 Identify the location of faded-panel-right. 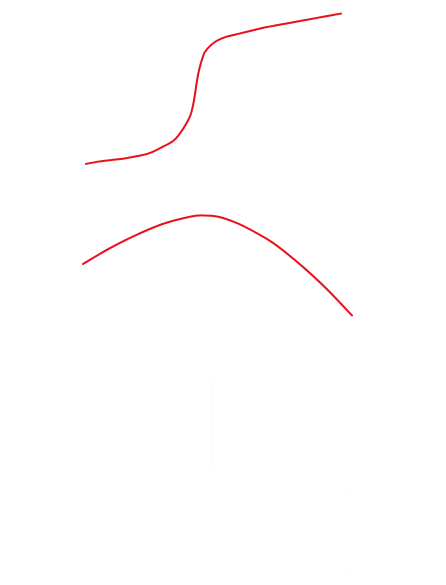
(280, 426).